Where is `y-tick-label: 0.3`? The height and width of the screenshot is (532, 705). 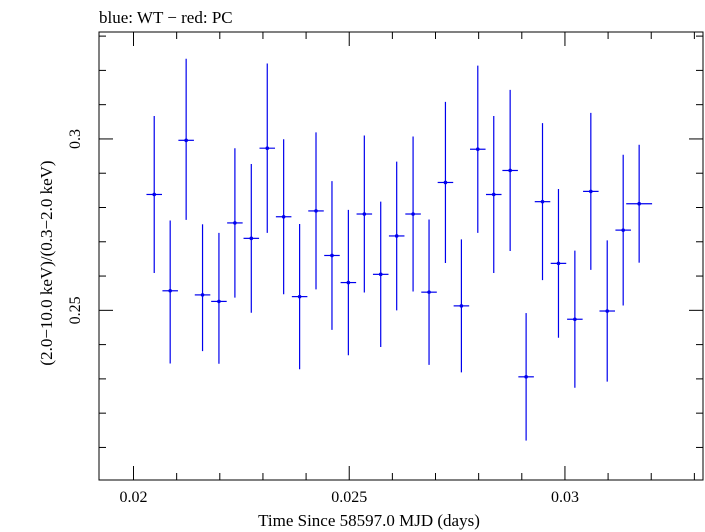
y-tick-label: 0.3 is located at coordinates (75, 139).